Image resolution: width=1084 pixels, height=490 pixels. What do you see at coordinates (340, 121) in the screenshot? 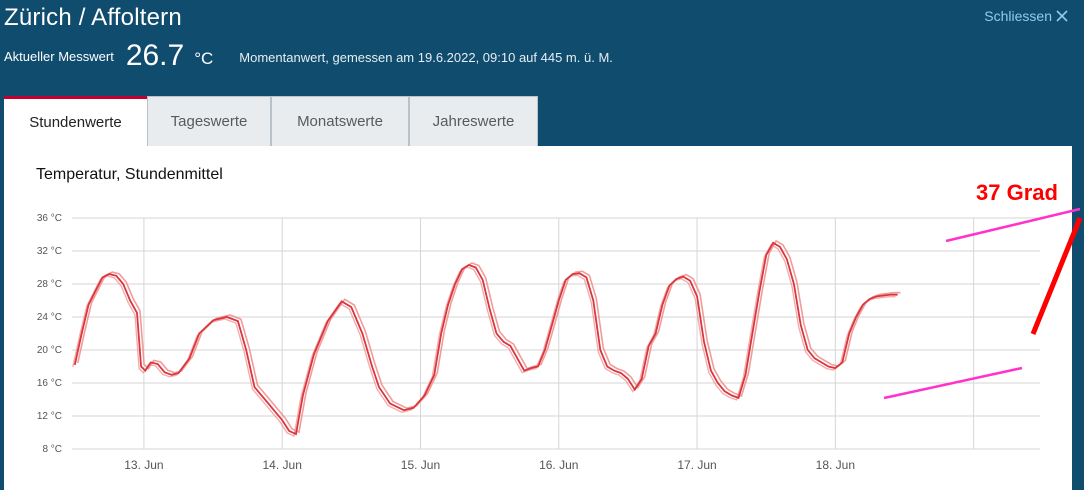
I see `tab-monatswerte: Monatswerte` at bounding box center [340, 121].